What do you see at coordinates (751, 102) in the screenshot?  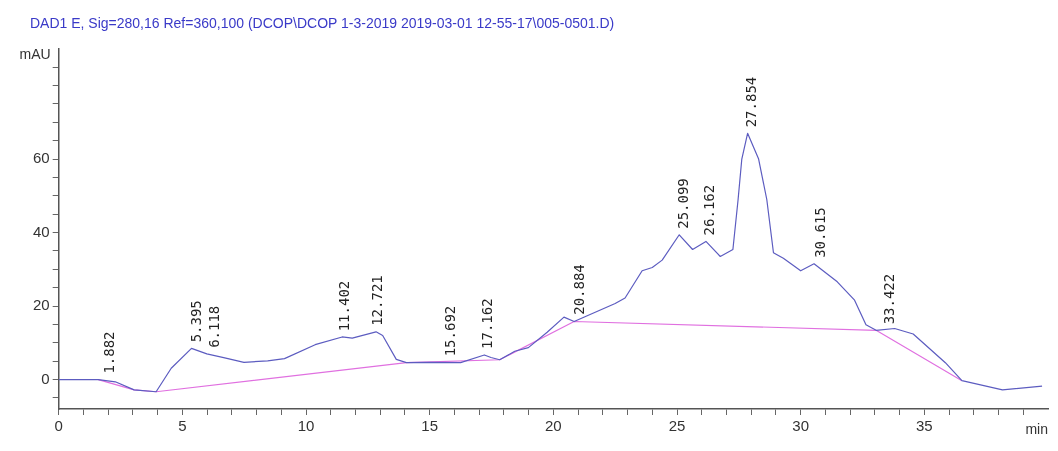 I see `annotation: 27.854` at bounding box center [751, 102].